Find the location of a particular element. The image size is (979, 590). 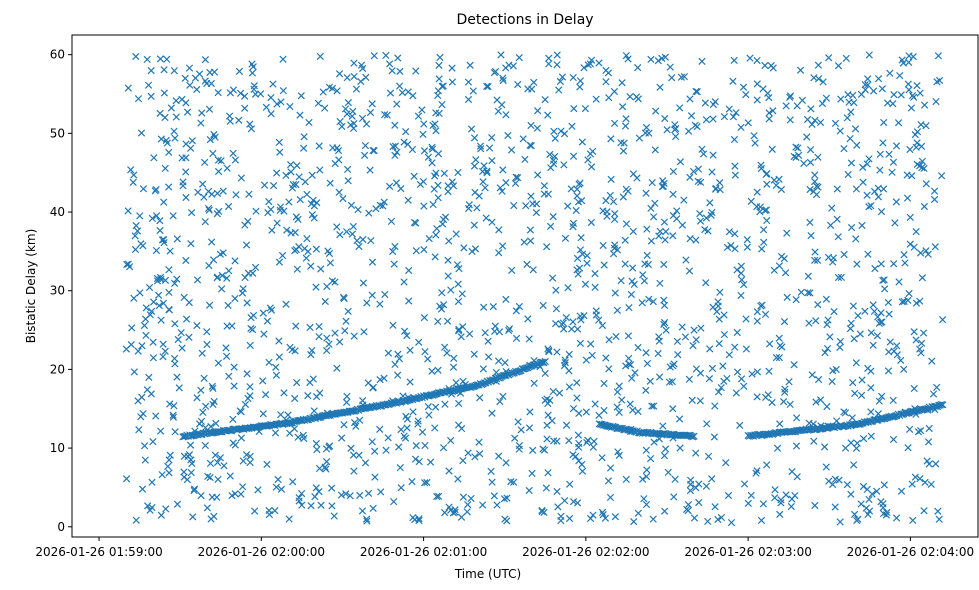

y-tick-label: 20 is located at coordinates (57, 369).